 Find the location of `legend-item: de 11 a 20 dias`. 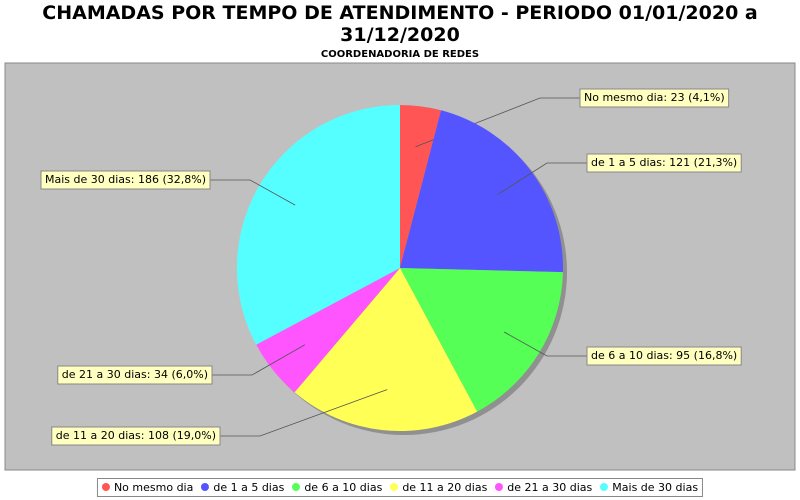

legend-item: de 11 a 20 dias is located at coordinates (438, 487).